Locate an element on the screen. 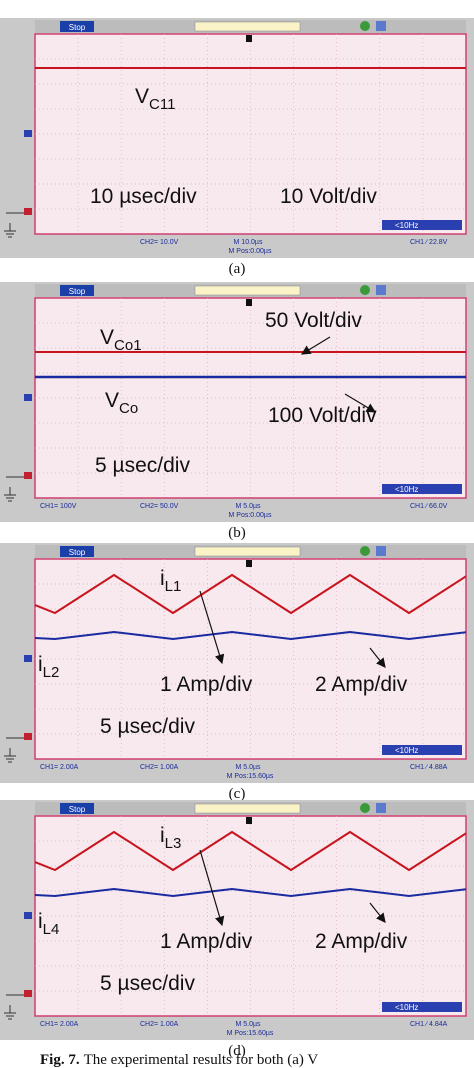 This screenshot has height=1068, width=474. annotation: 50 Volt/div is located at coordinates (313, 320).